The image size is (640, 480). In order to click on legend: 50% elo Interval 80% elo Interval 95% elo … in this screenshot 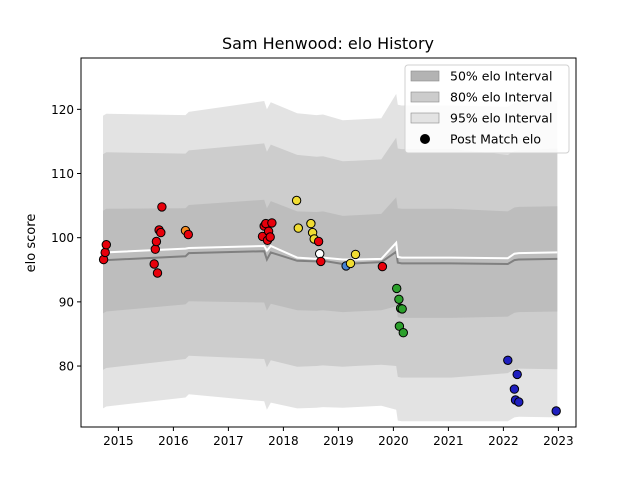, I will do `click(487, 109)`.